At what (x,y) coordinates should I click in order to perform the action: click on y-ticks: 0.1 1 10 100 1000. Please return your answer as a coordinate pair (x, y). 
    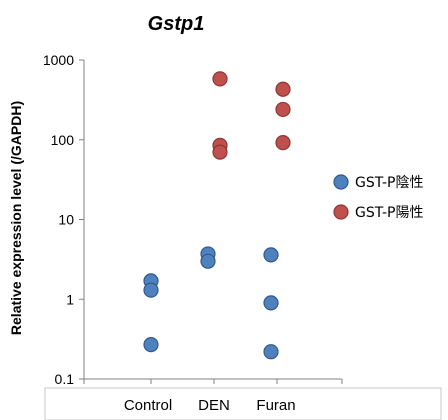
    Looking at the image, I should click on (63, 219).